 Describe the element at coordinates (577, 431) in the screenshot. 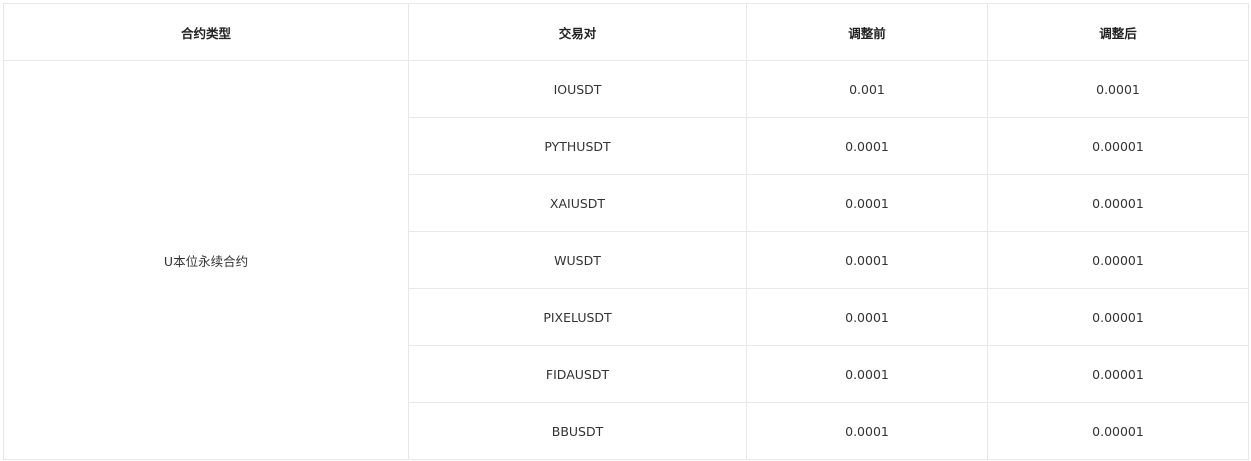

I see `pair-cell: BBUSDT` at that location.